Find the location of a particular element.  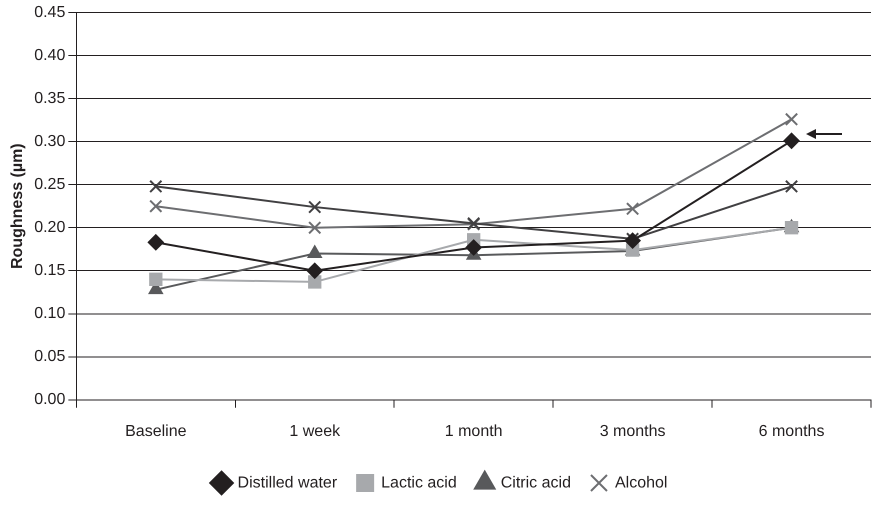

x-tick-label: 1 month is located at coordinates (473, 431).